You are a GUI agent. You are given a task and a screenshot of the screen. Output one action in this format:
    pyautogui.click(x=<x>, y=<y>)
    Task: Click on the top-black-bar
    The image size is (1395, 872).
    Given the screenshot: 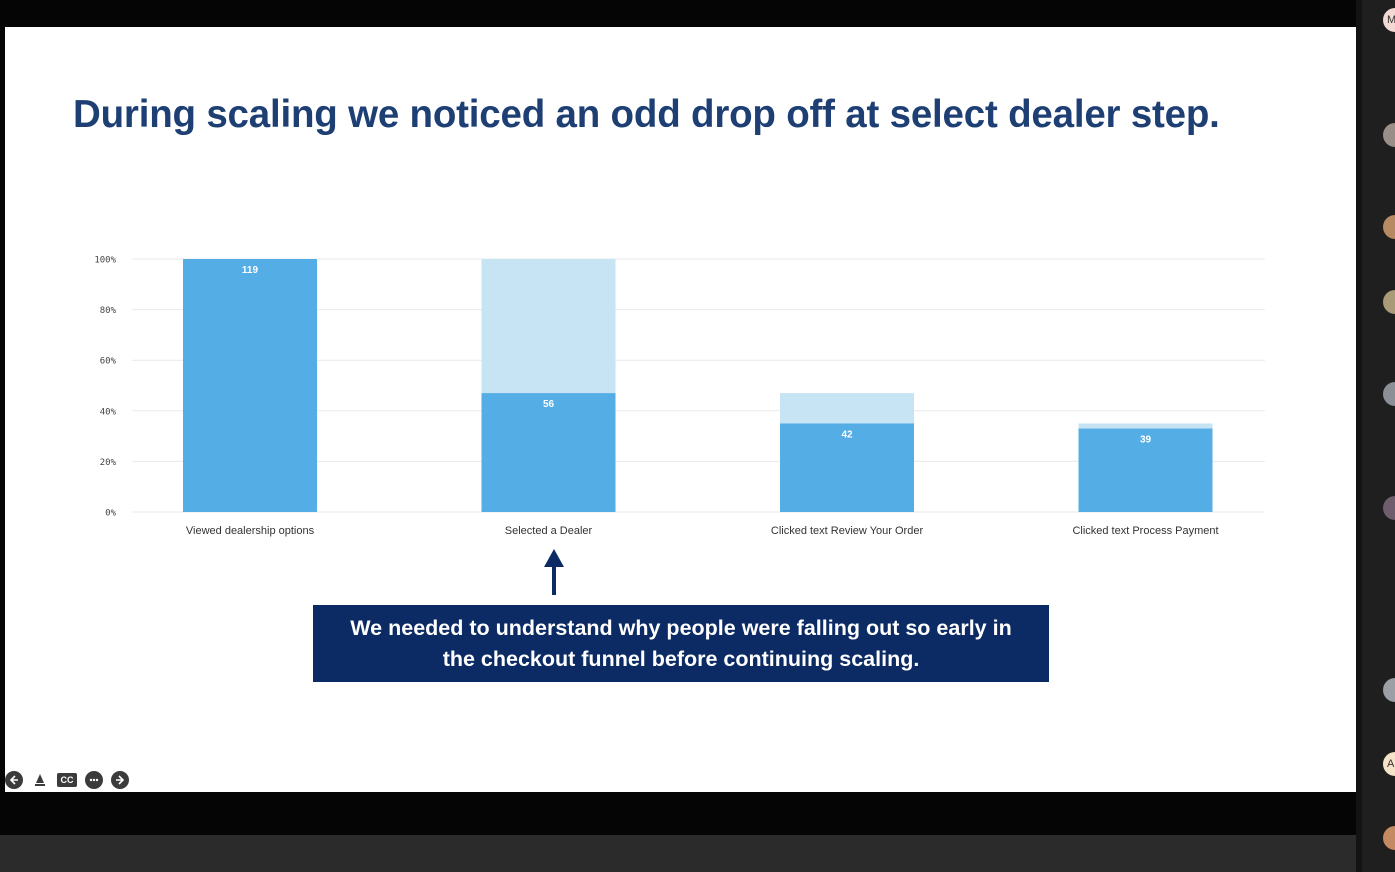 What is the action you would take?
    pyautogui.click(x=679, y=13)
    